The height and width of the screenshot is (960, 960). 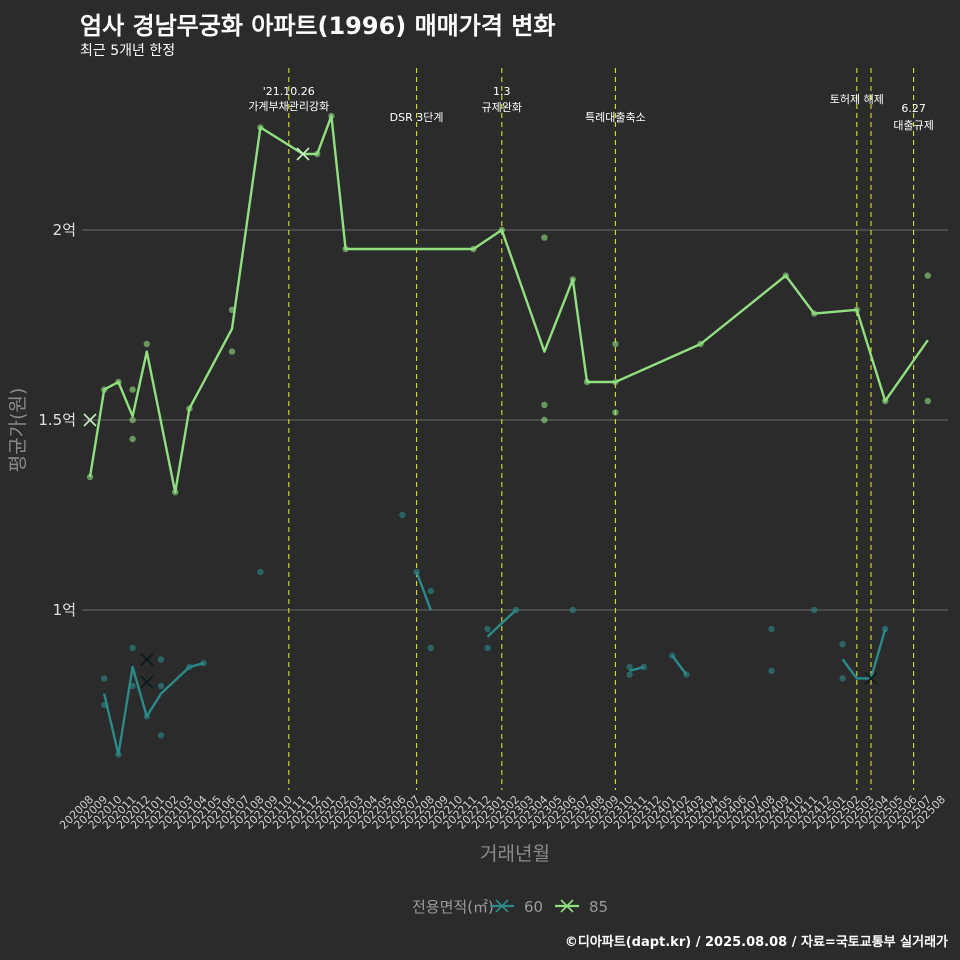 What do you see at coordinates (288, 106) in the screenshot?
I see `event-label-202110-1: 가계부채관리강화` at bounding box center [288, 106].